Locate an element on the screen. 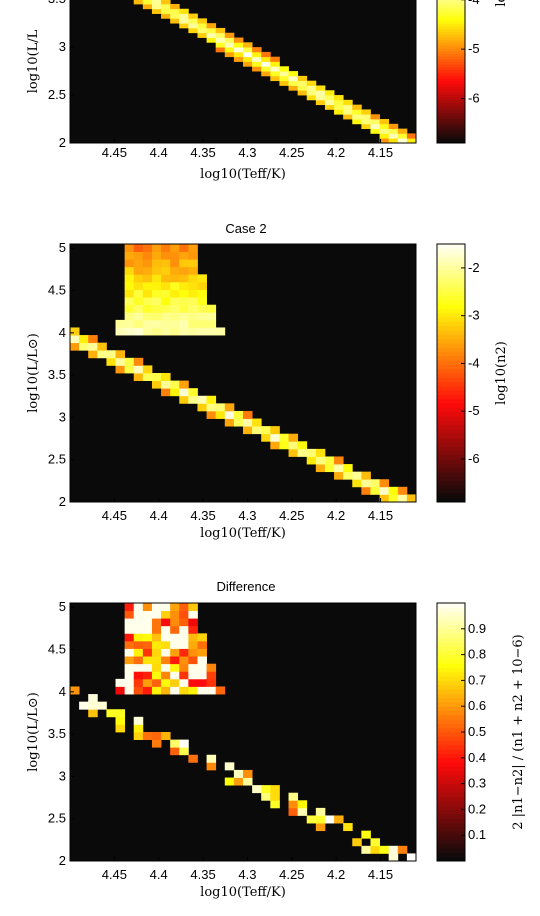 This screenshot has height=916, width=540. colorbar-tick-label: 0.4 is located at coordinates (477, 757).